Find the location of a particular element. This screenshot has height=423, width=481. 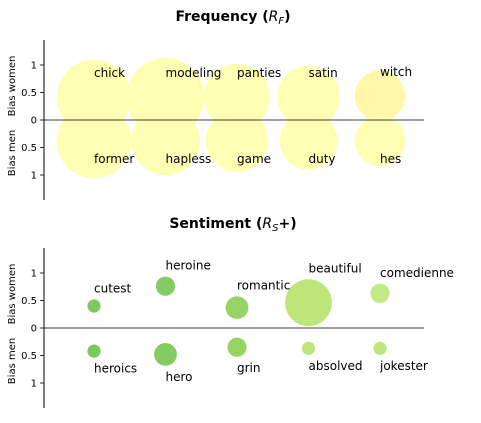

sentiment-bubble-hero is located at coordinates (165, 354).